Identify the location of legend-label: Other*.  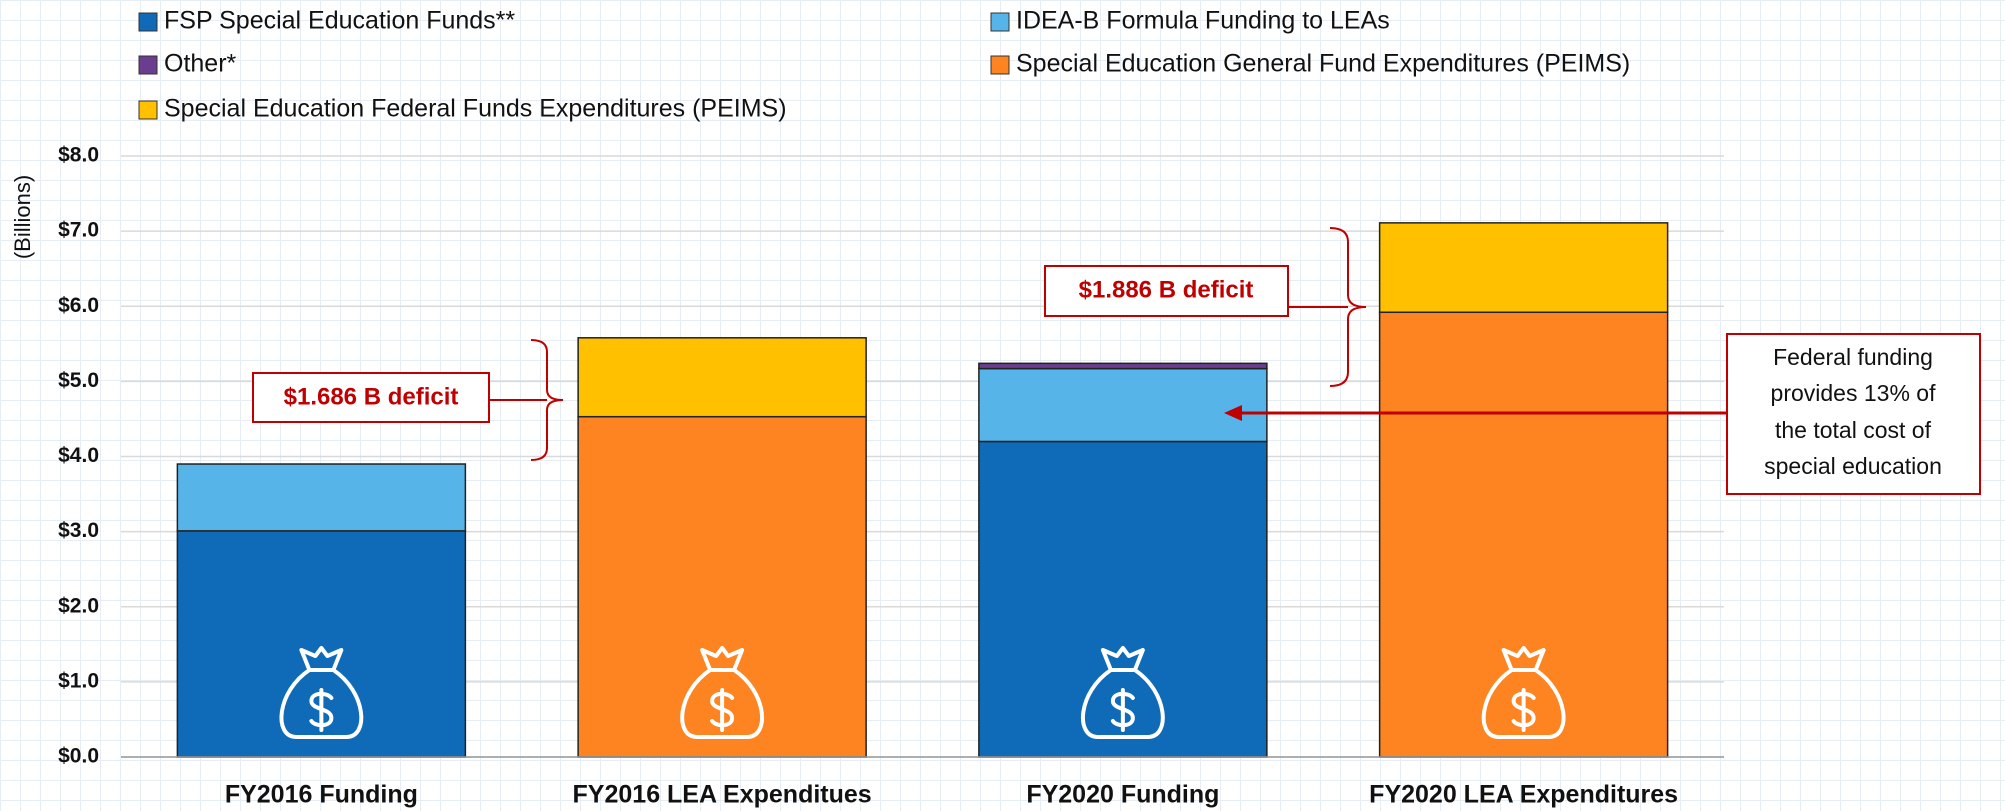
(200, 64).